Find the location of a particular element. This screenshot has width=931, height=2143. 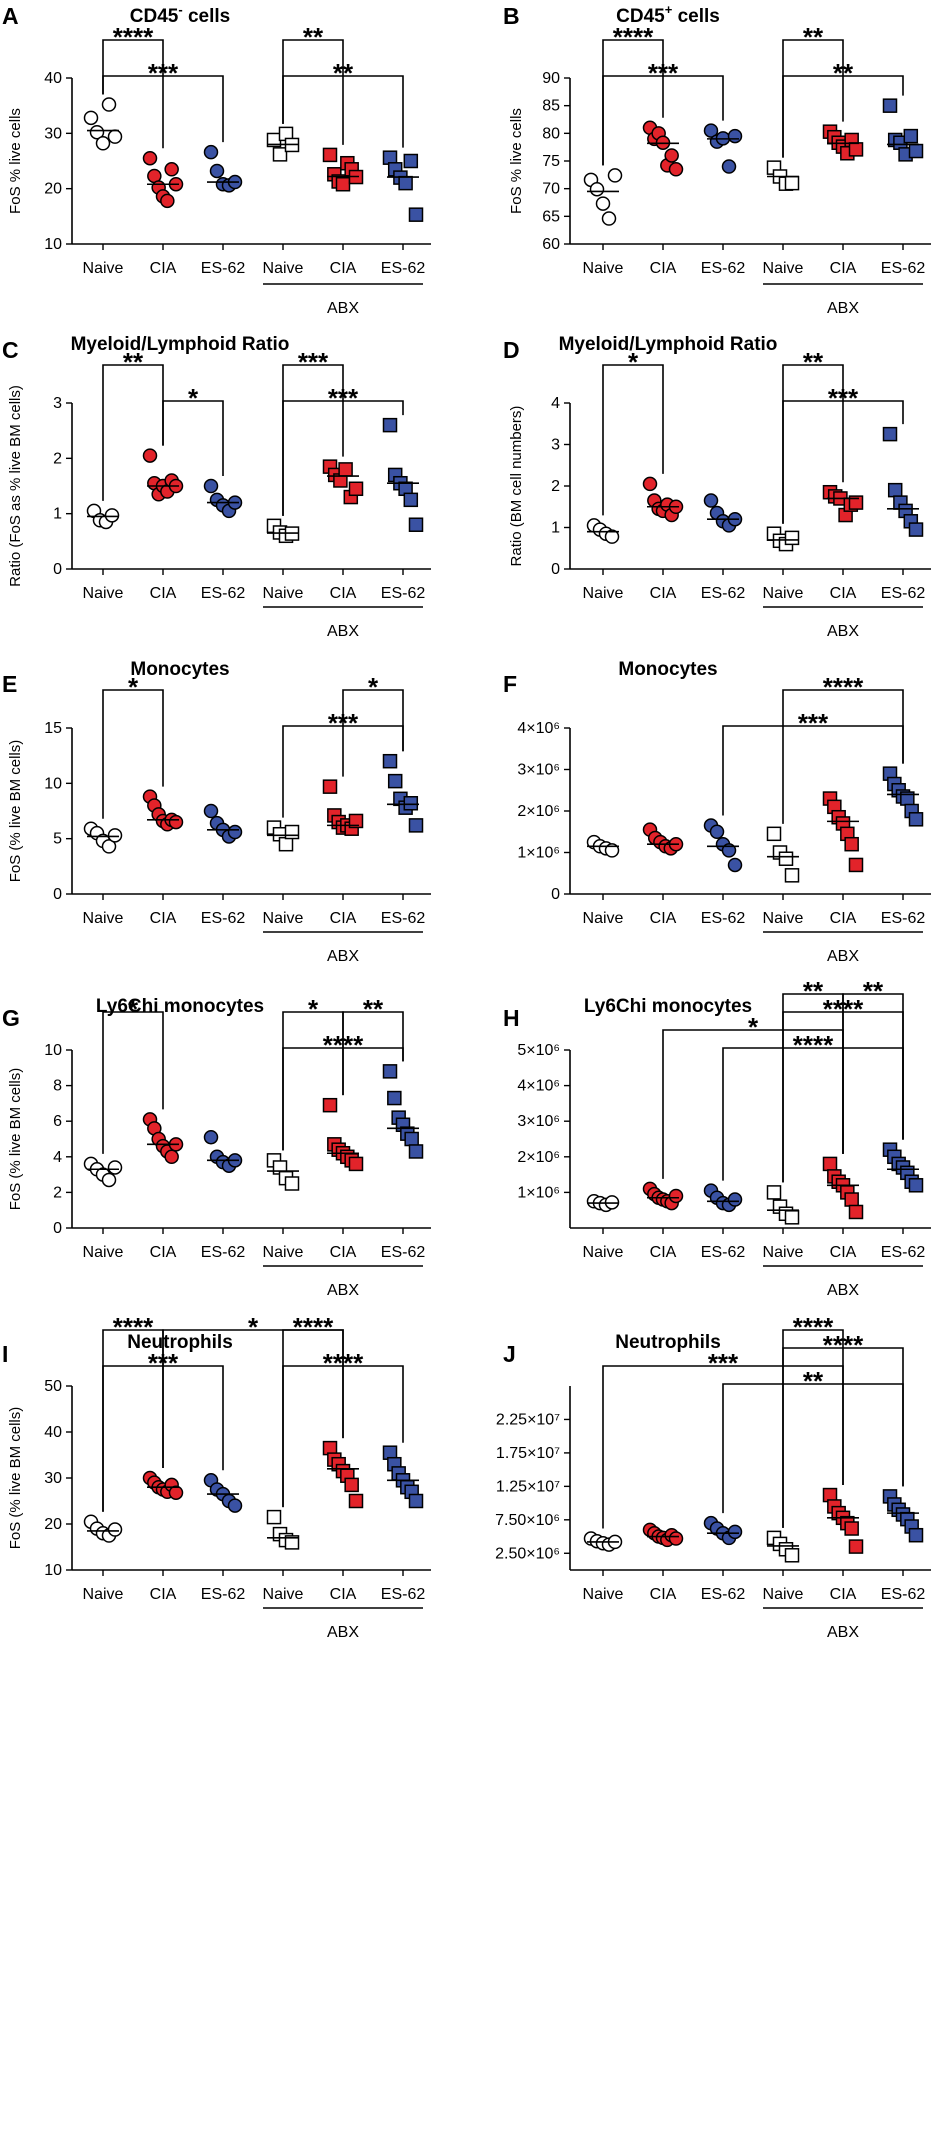

significance-stars: **** is located at coordinates (313, 1327).